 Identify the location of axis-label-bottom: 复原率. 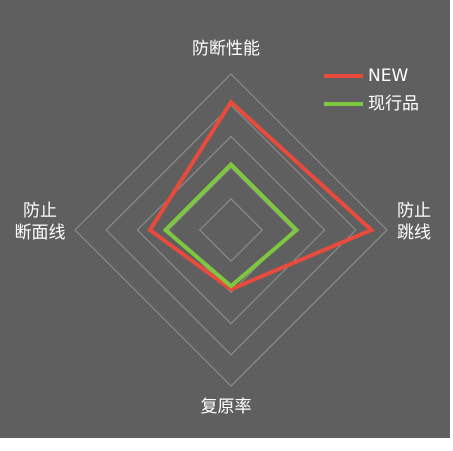
(226, 407).